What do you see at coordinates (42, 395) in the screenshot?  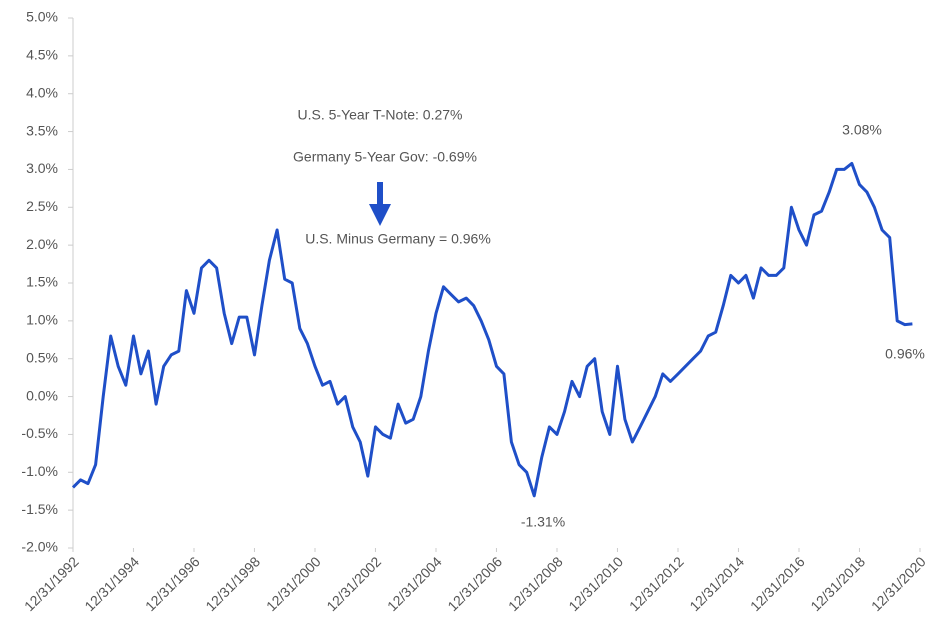 I see `y-tick-label: 0.0%` at bounding box center [42, 395].